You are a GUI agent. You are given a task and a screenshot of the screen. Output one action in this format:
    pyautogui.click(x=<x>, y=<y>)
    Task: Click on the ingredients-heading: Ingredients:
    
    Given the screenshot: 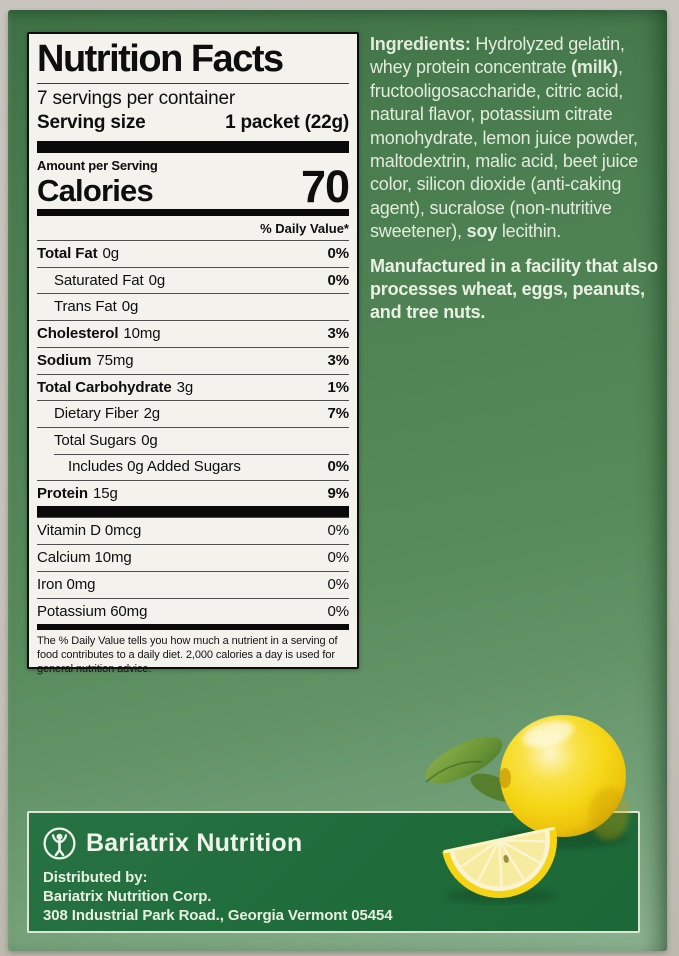 What is the action you would take?
    pyautogui.click(x=420, y=44)
    